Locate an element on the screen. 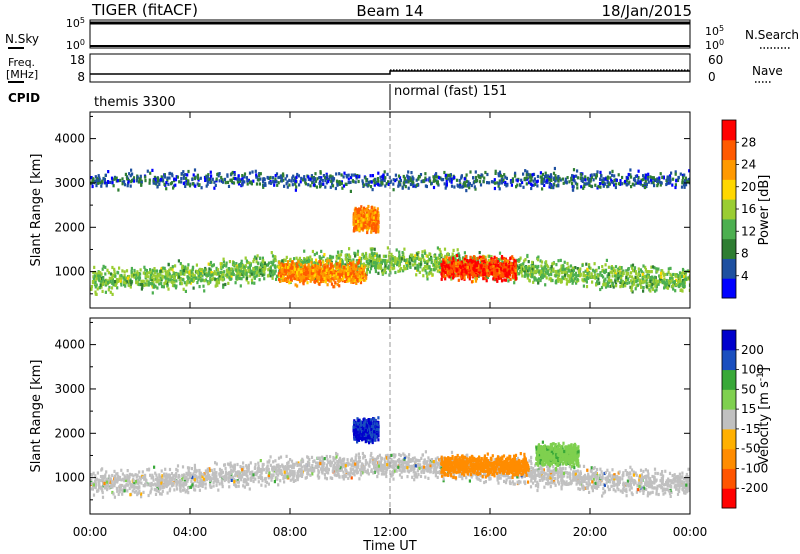  nsearch-tick-top: 105 is located at coordinates (714, 31).